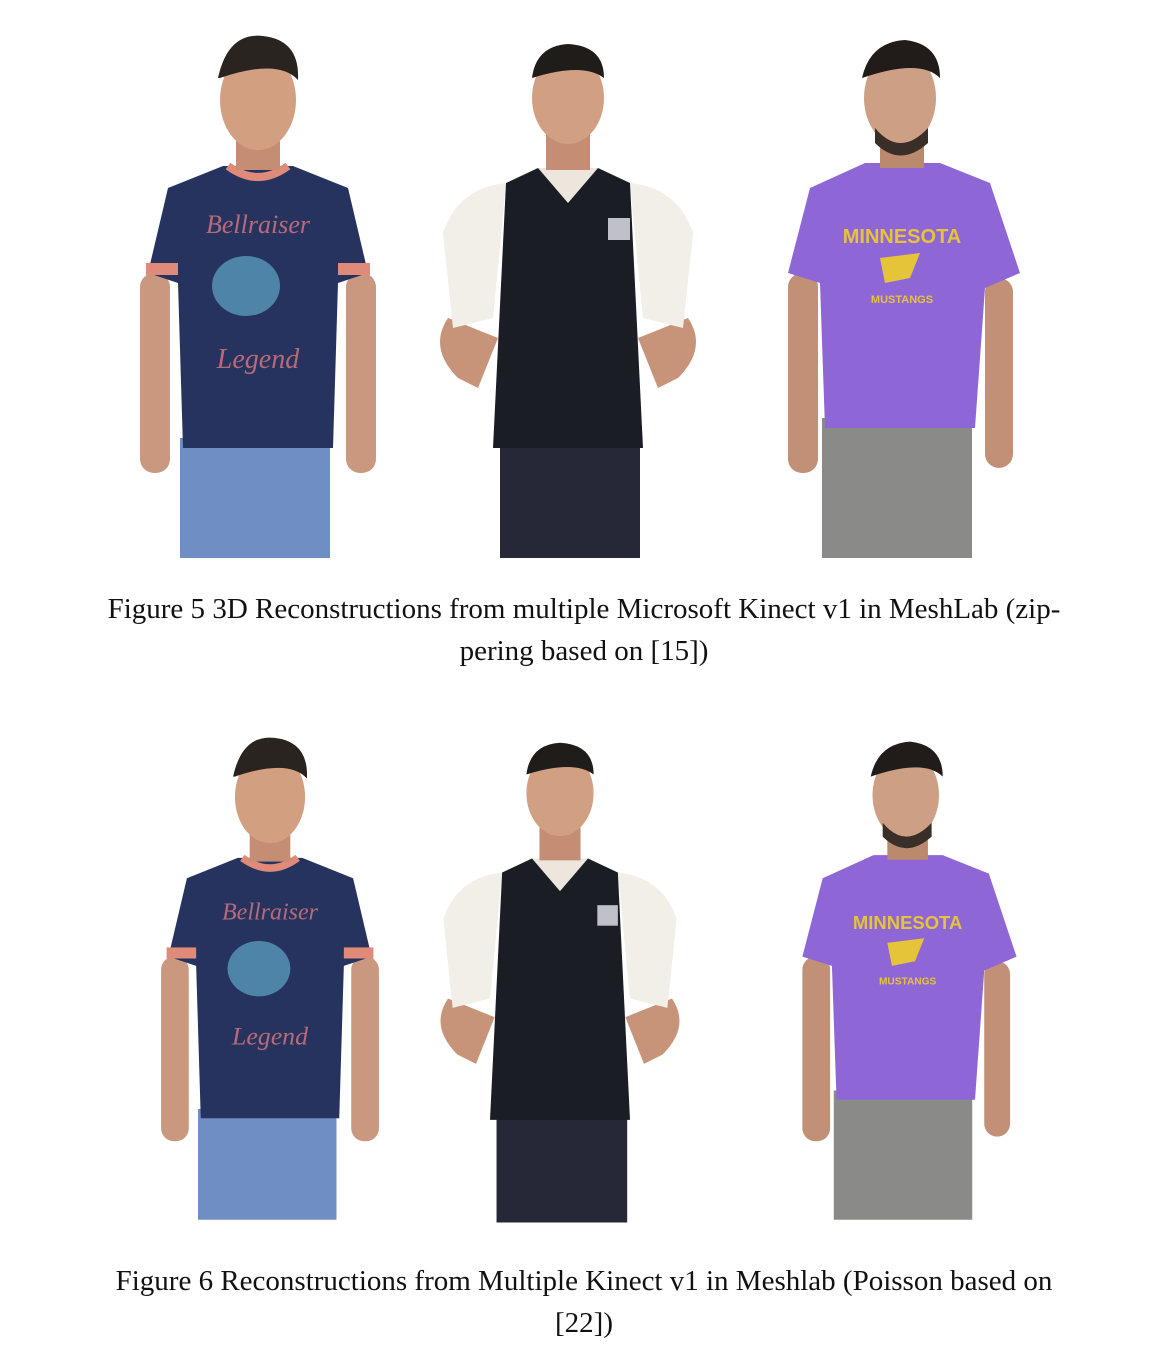 The height and width of the screenshot is (1364, 1168). What do you see at coordinates (156, 609) in the screenshot?
I see `figure-5-label: Figure 5` at bounding box center [156, 609].